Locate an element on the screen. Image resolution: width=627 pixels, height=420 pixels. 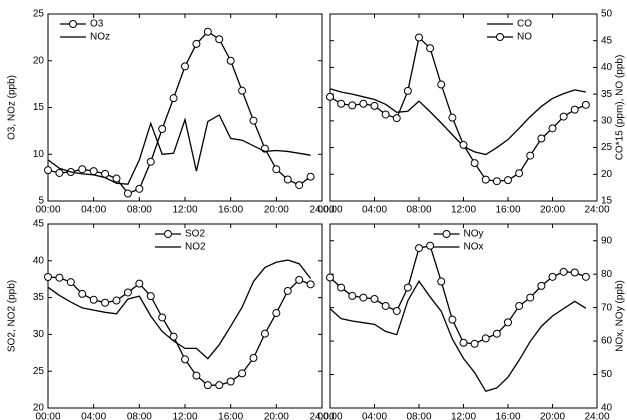
y-tick-label: 50 is located at coordinates (607, 374).